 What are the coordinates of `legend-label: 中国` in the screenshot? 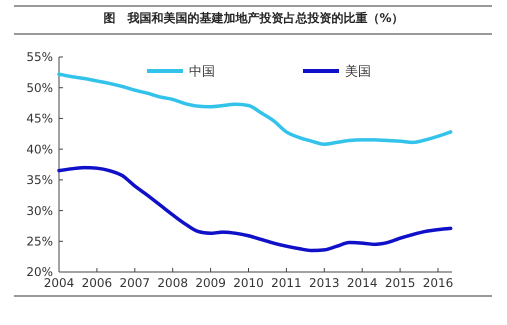 It's located at (202, 72).